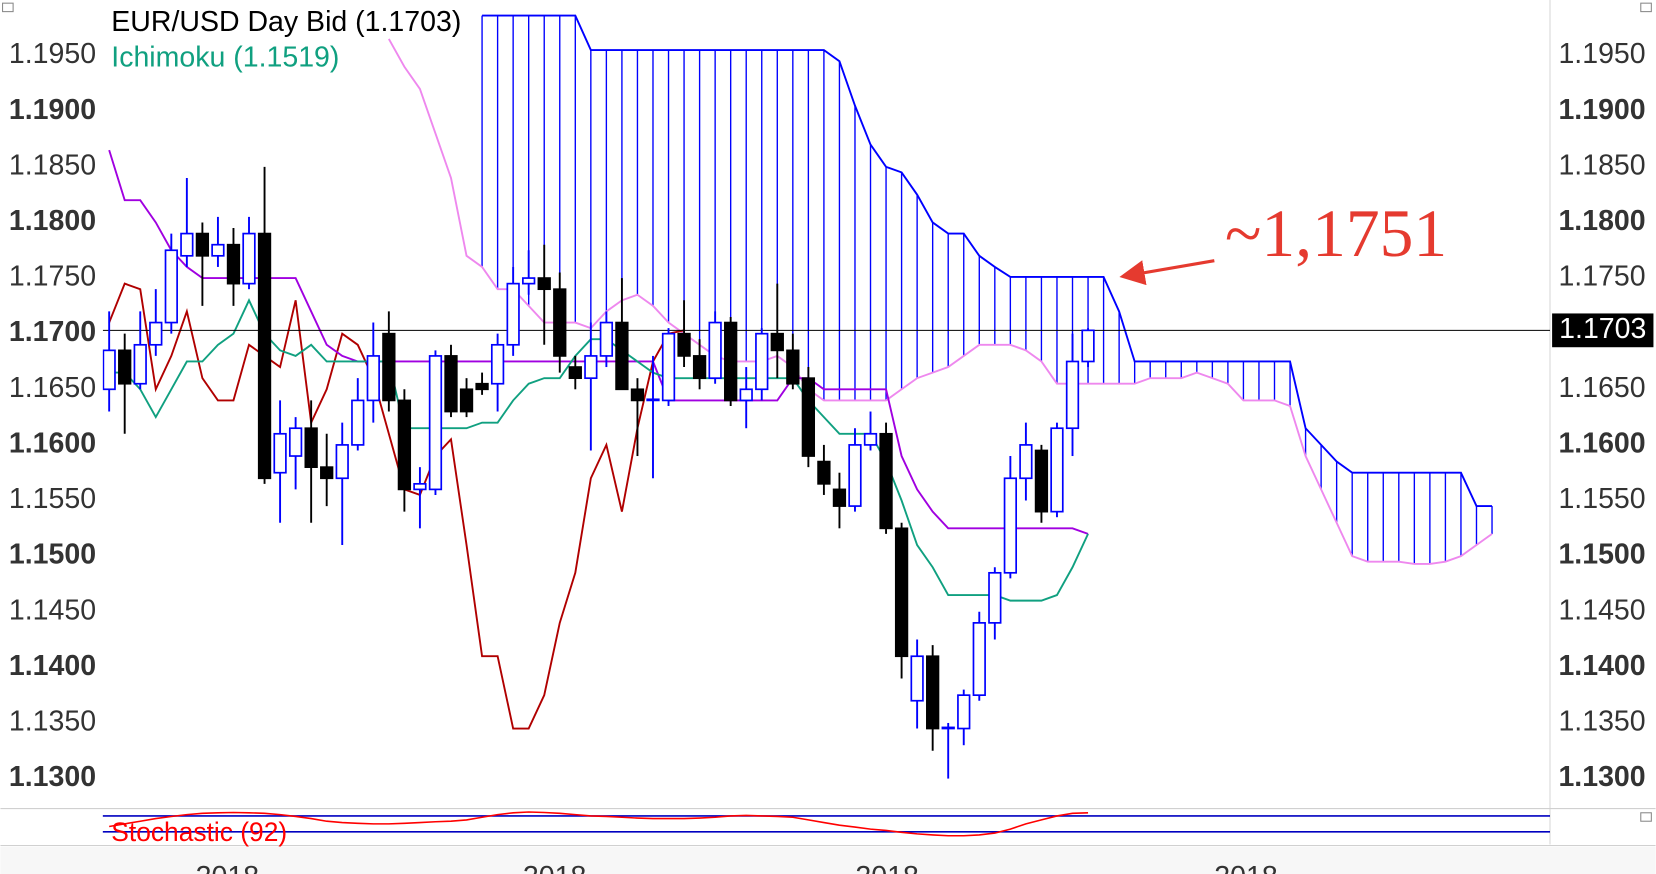  Describe the element at coordinates (1601, 610) in the screenshot. I see `y-tick-label-right: 1.1450` at that location.